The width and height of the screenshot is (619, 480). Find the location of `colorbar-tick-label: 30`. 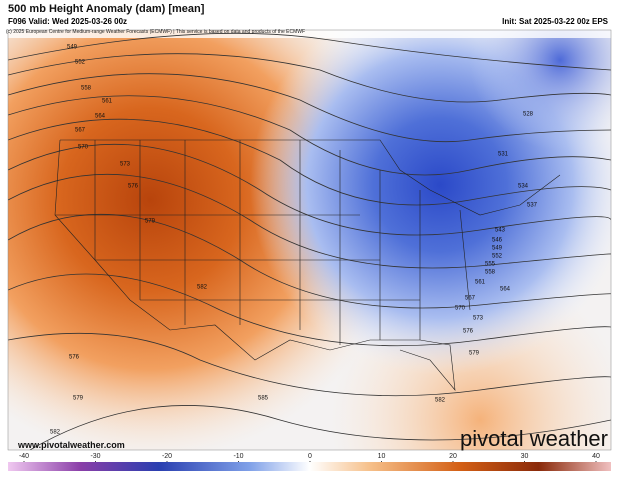

colorbar-tick-label: 30 is located at coordinates (525, 456).